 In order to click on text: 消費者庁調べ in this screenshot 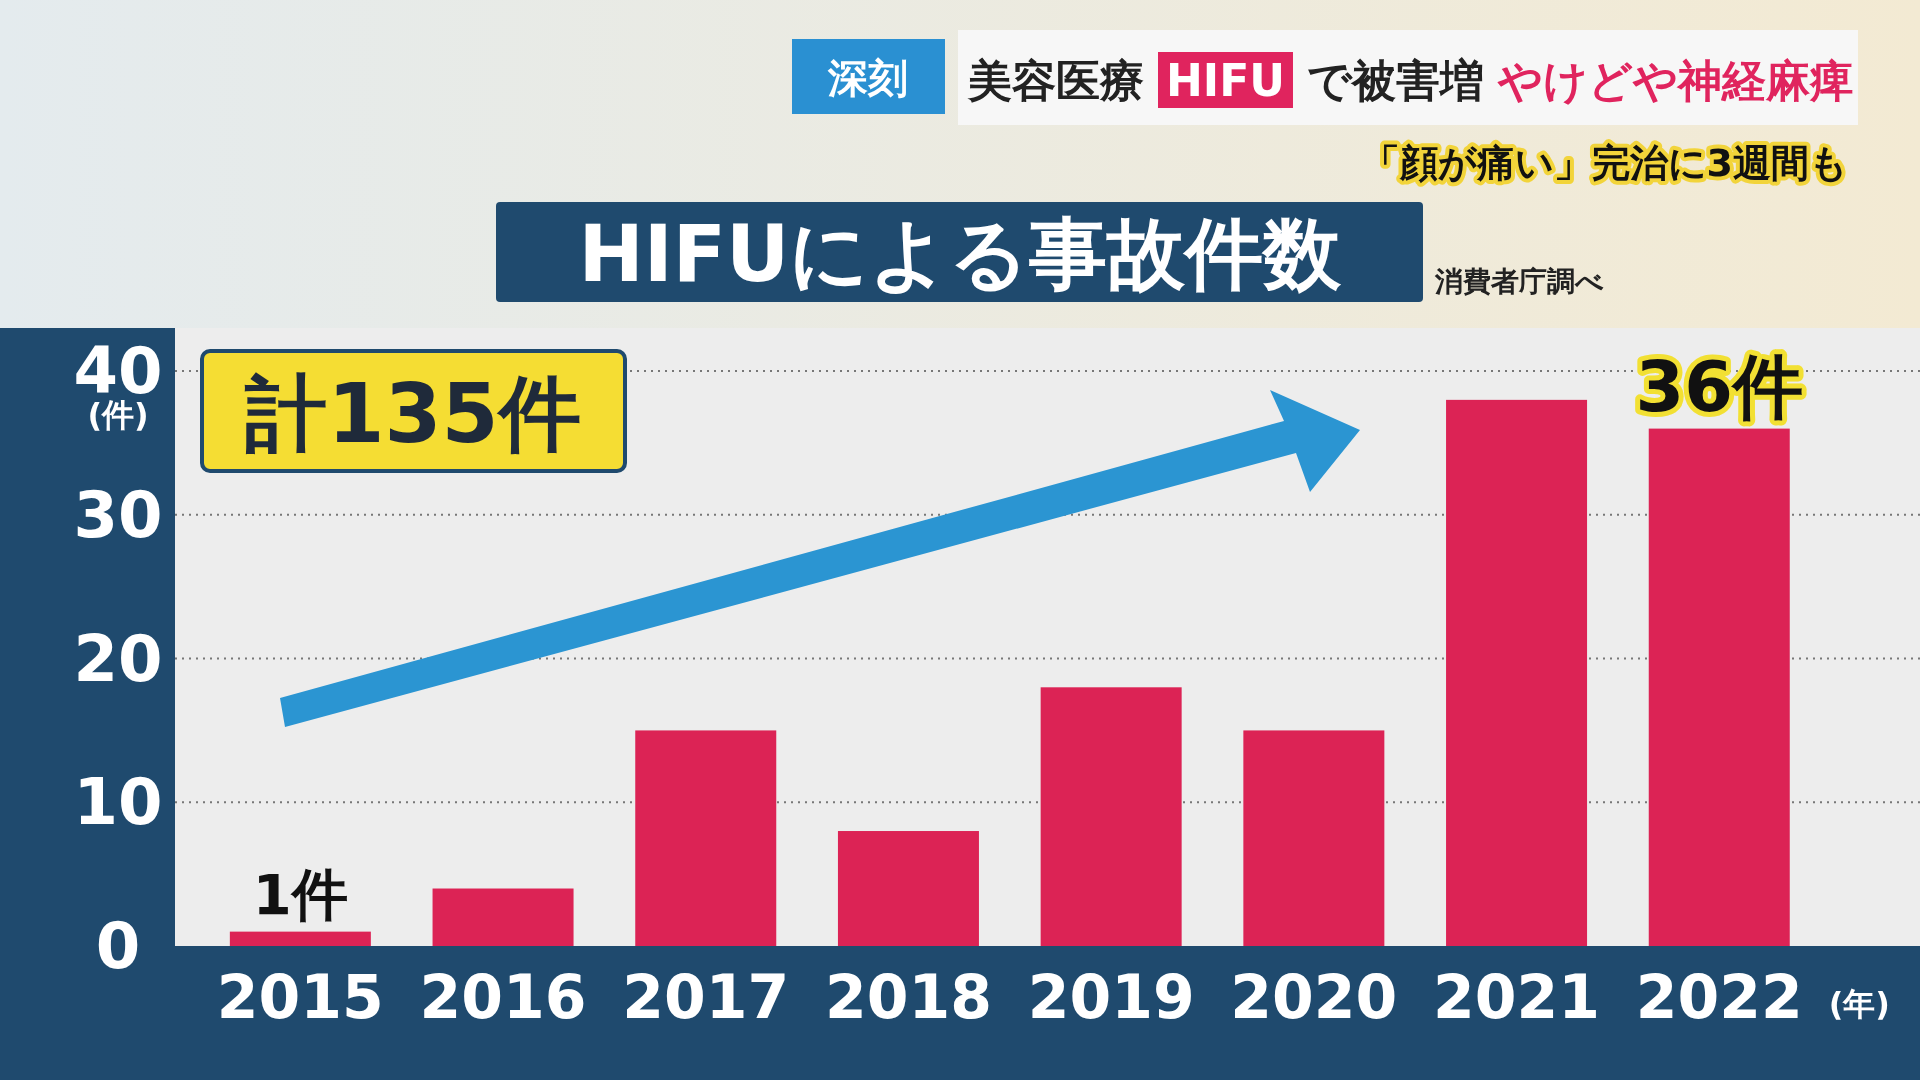, I will do `click(1519, 281)`.